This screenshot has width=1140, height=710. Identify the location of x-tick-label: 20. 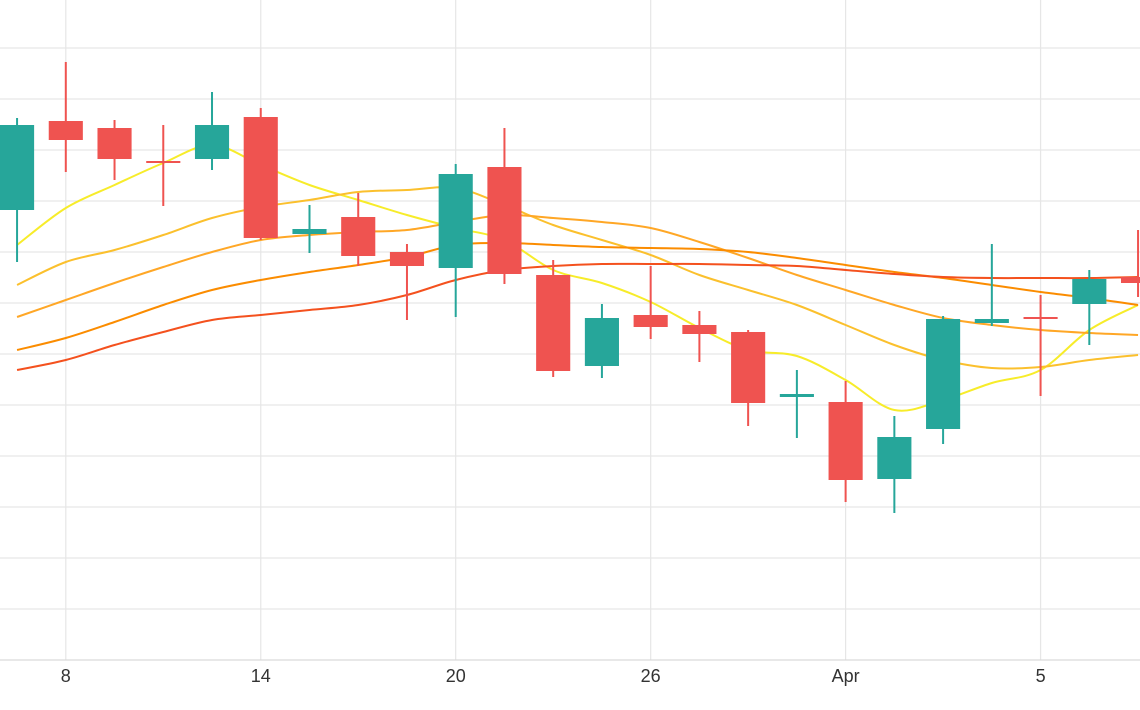
(456, 676).